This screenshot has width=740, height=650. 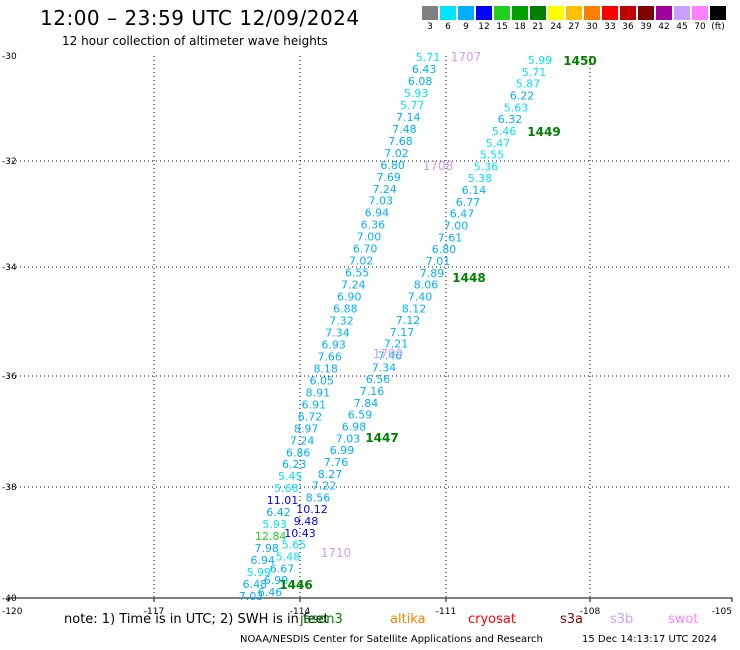 I want to click on colorbar-label: 24, so click(x=556, y=27).